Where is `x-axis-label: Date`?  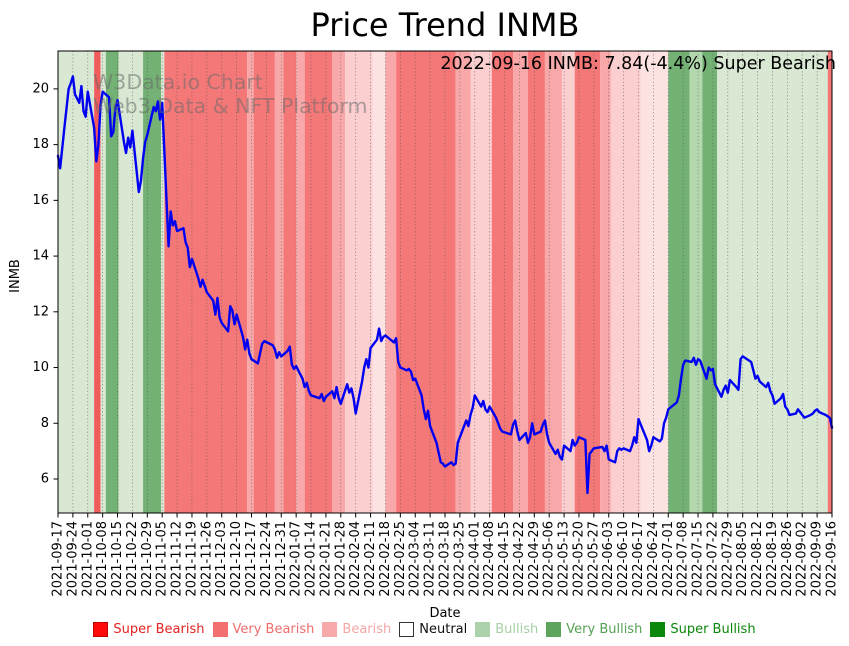
x-axis-label: Date is located at coordinates (445, 613).